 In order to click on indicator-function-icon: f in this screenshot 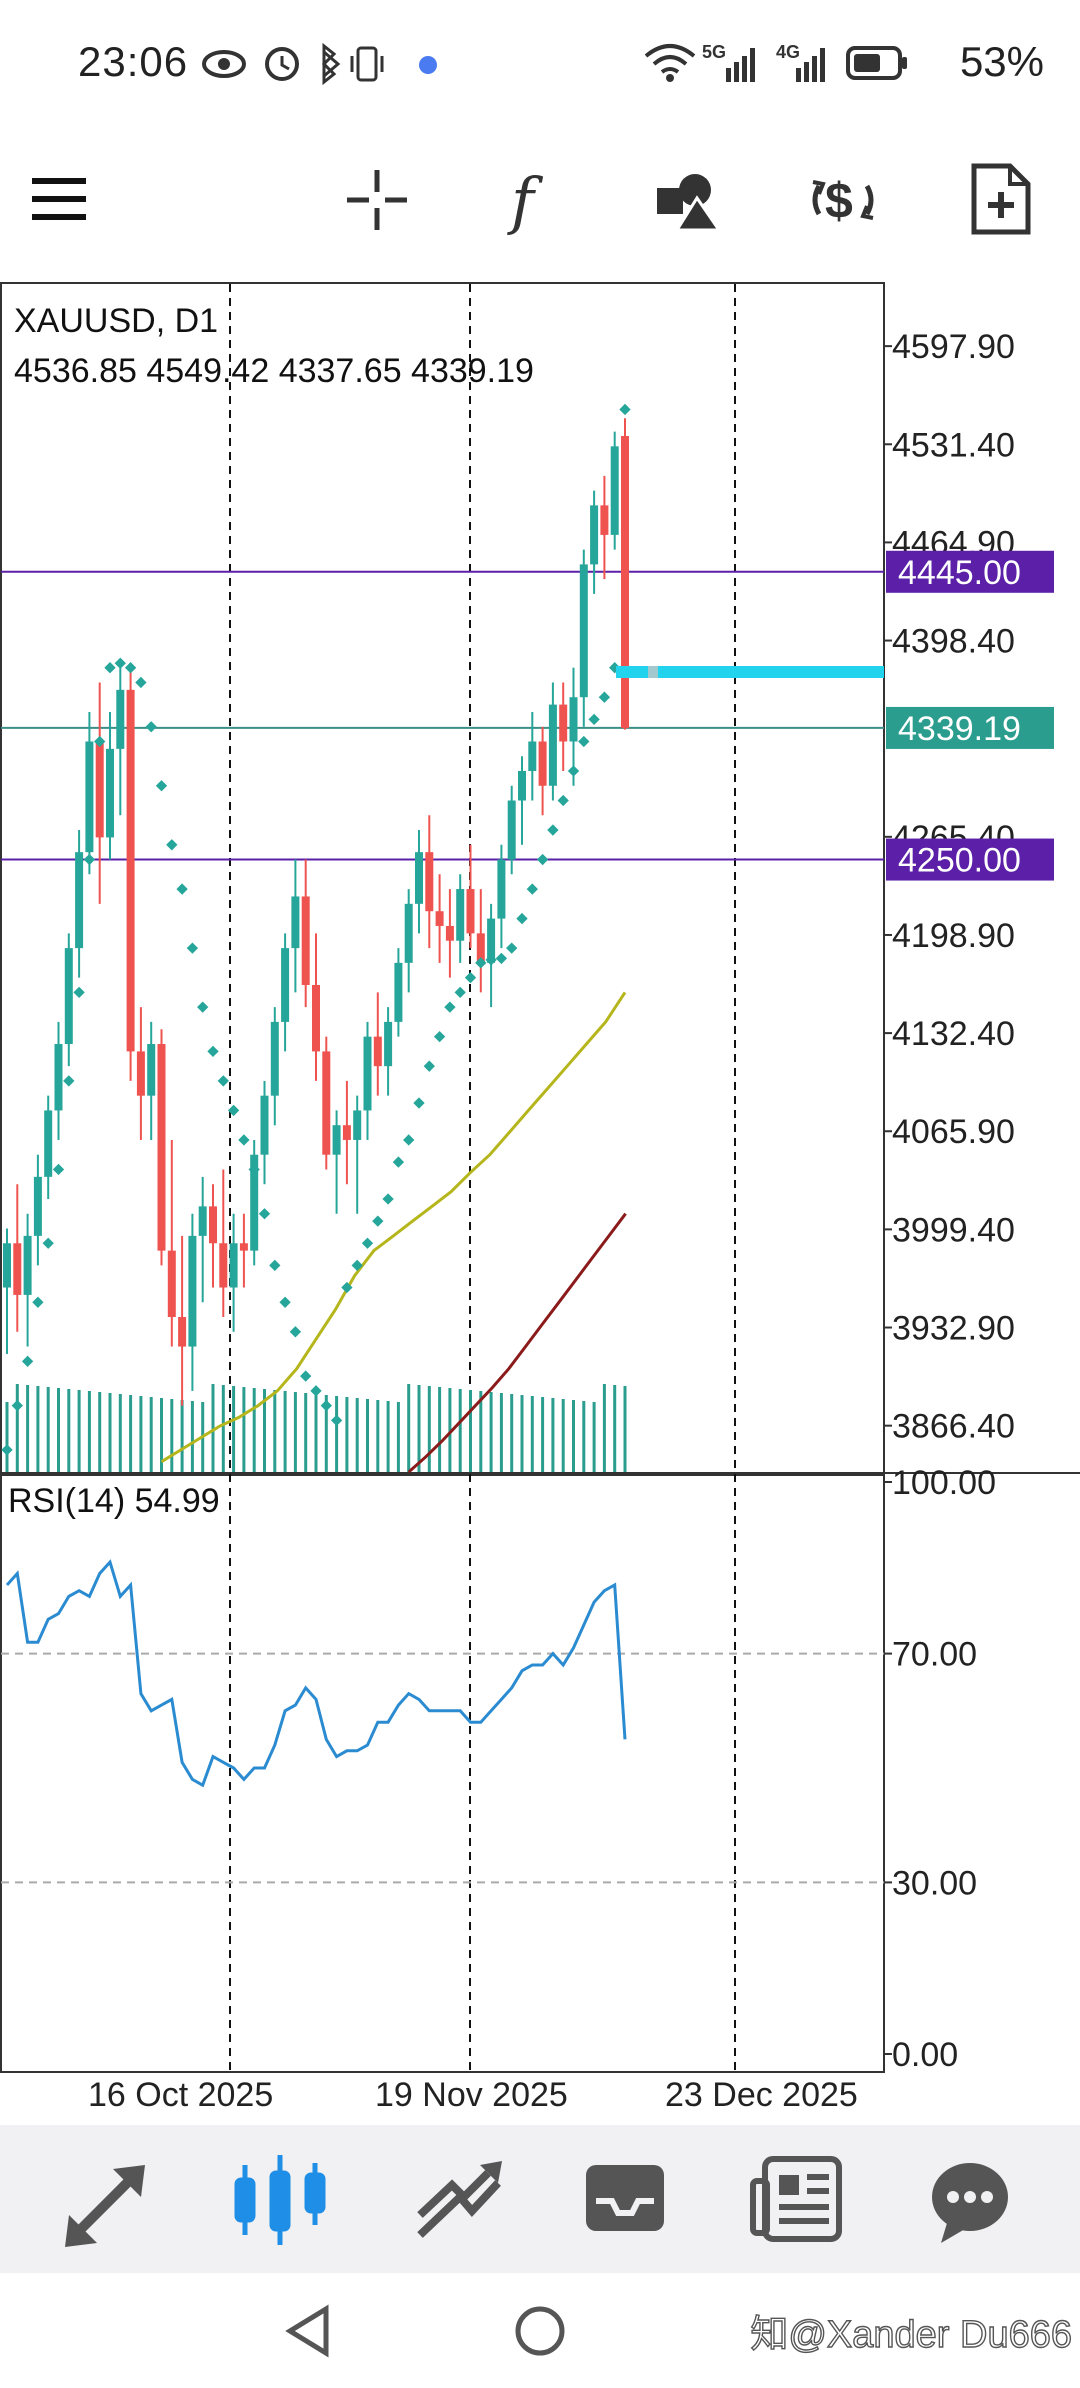, I will do `click(535, 201)`.